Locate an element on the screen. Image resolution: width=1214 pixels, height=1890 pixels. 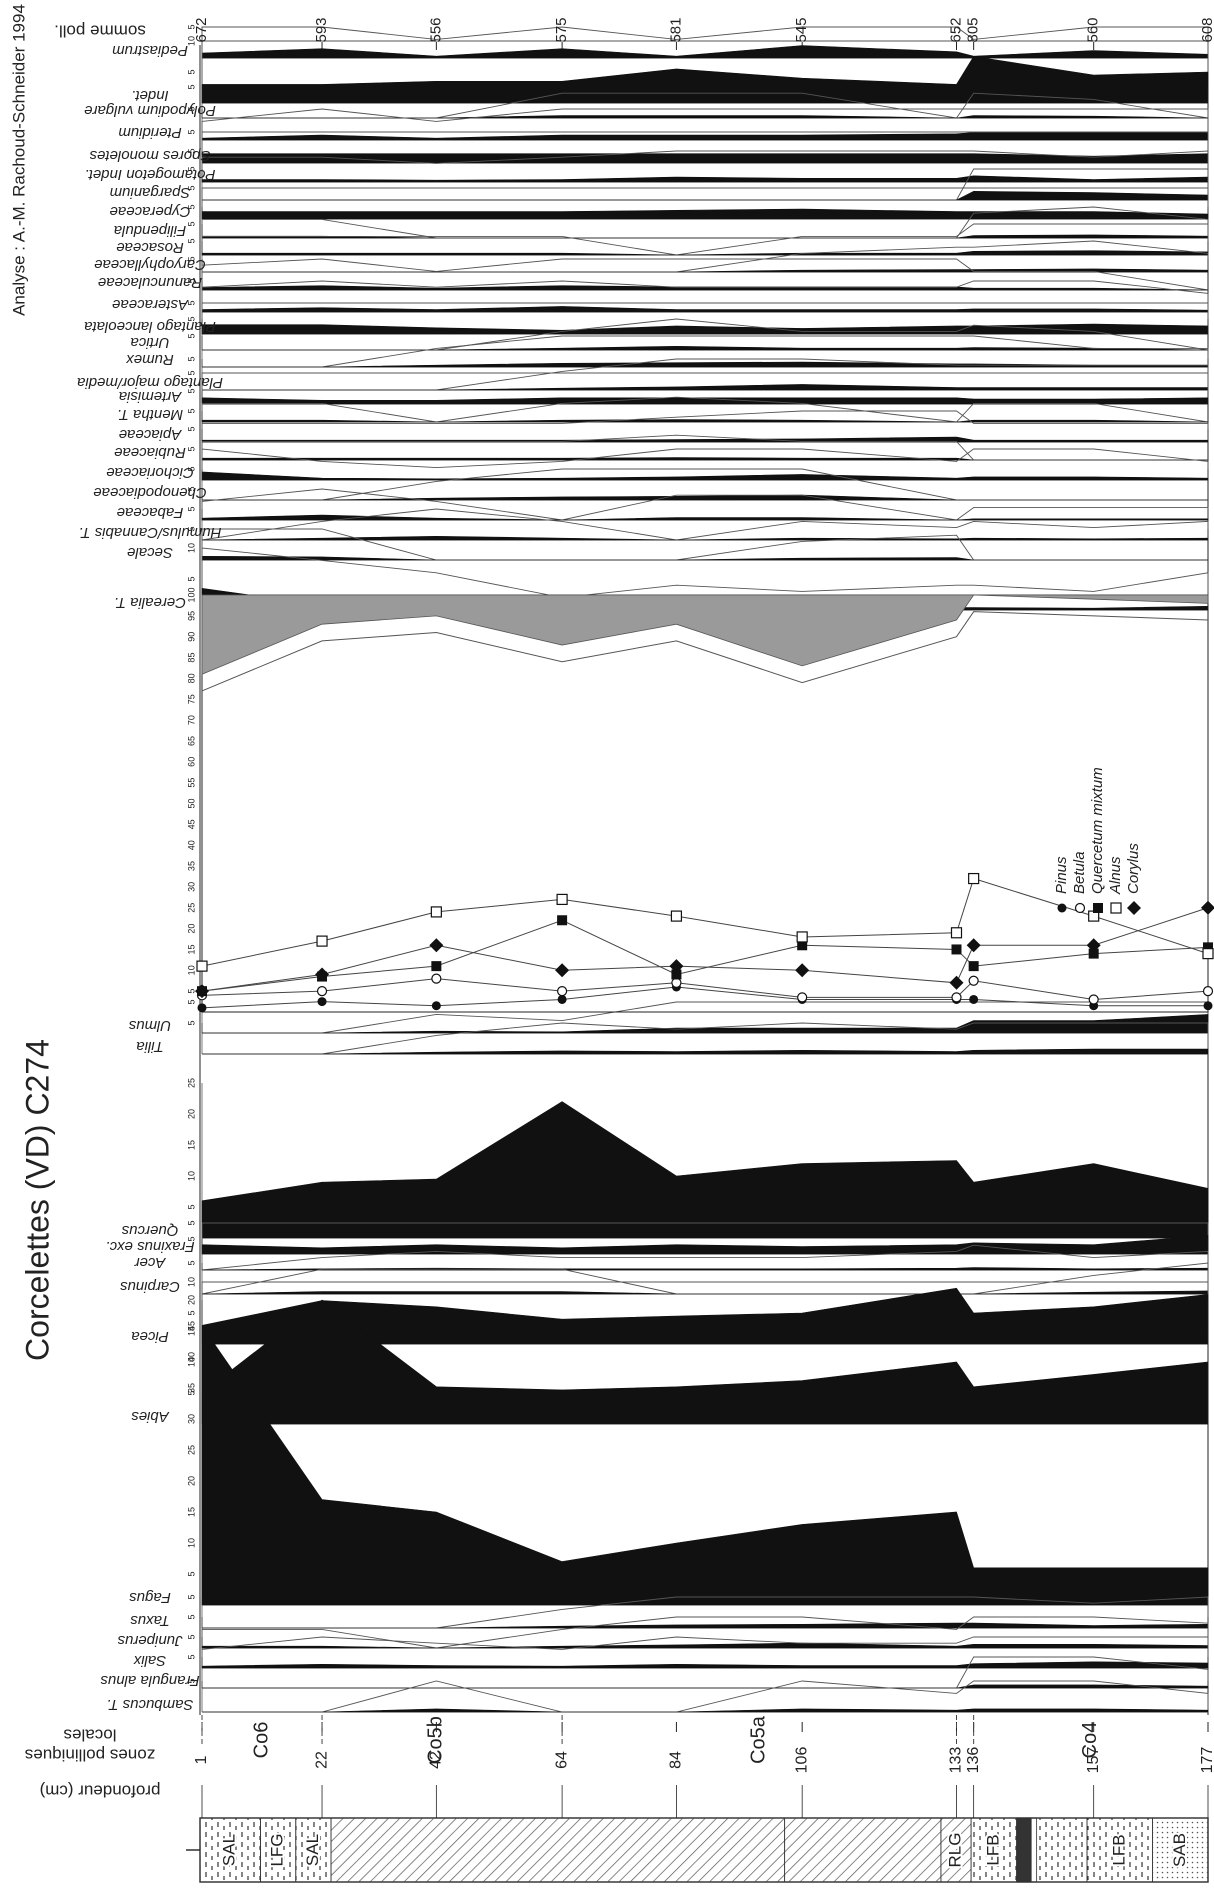
zone-label: Co5b is located at coordinates (436, 1740).